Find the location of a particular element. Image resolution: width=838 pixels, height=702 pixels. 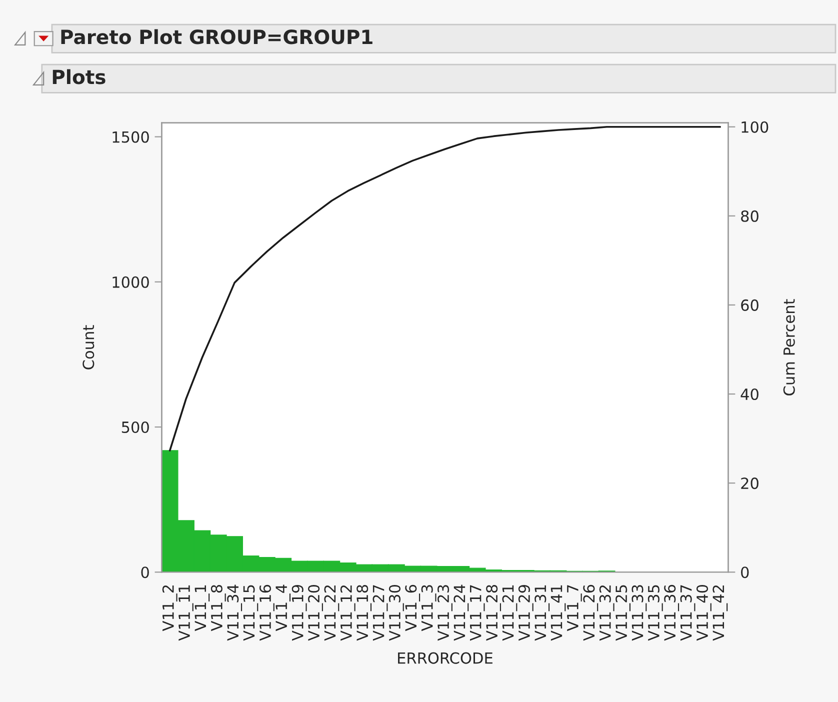

x-tick-label: V11_40 is located at coordinates (704, 612).